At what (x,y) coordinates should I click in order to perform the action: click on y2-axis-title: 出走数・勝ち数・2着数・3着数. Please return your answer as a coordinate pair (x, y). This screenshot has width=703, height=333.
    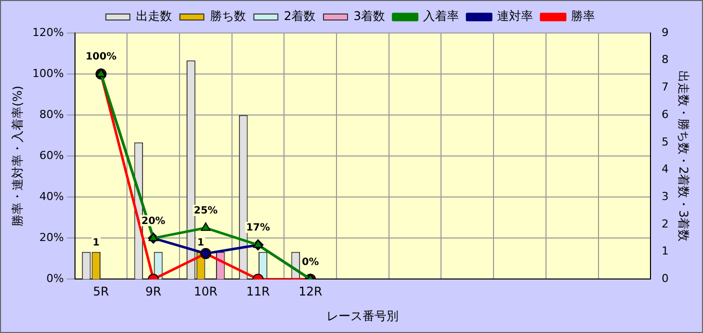
    Looking at the image, I should click on (683, 156).